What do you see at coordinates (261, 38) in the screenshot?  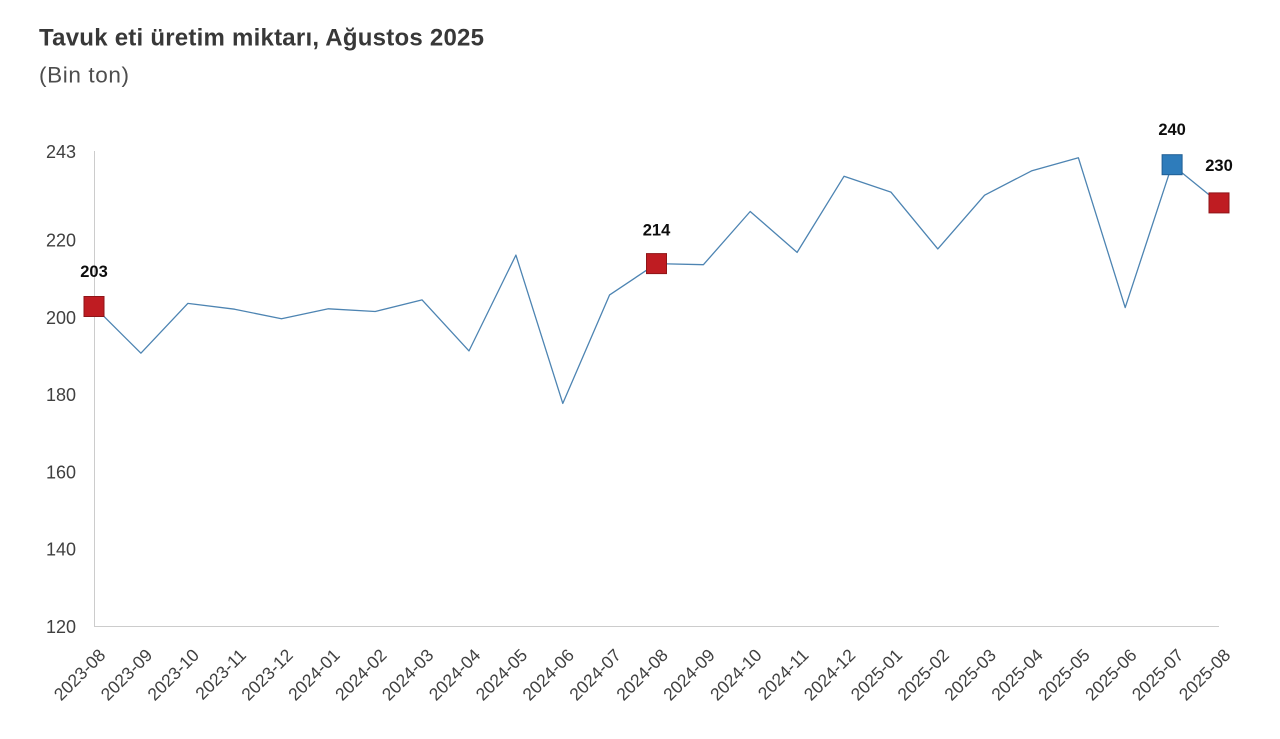 I see `svg-text:Tavuk eti üretim miktarı, Ağus: Tavuk eti üretim miktarı, Ağustos 2025` at bounding box center [261, 38].